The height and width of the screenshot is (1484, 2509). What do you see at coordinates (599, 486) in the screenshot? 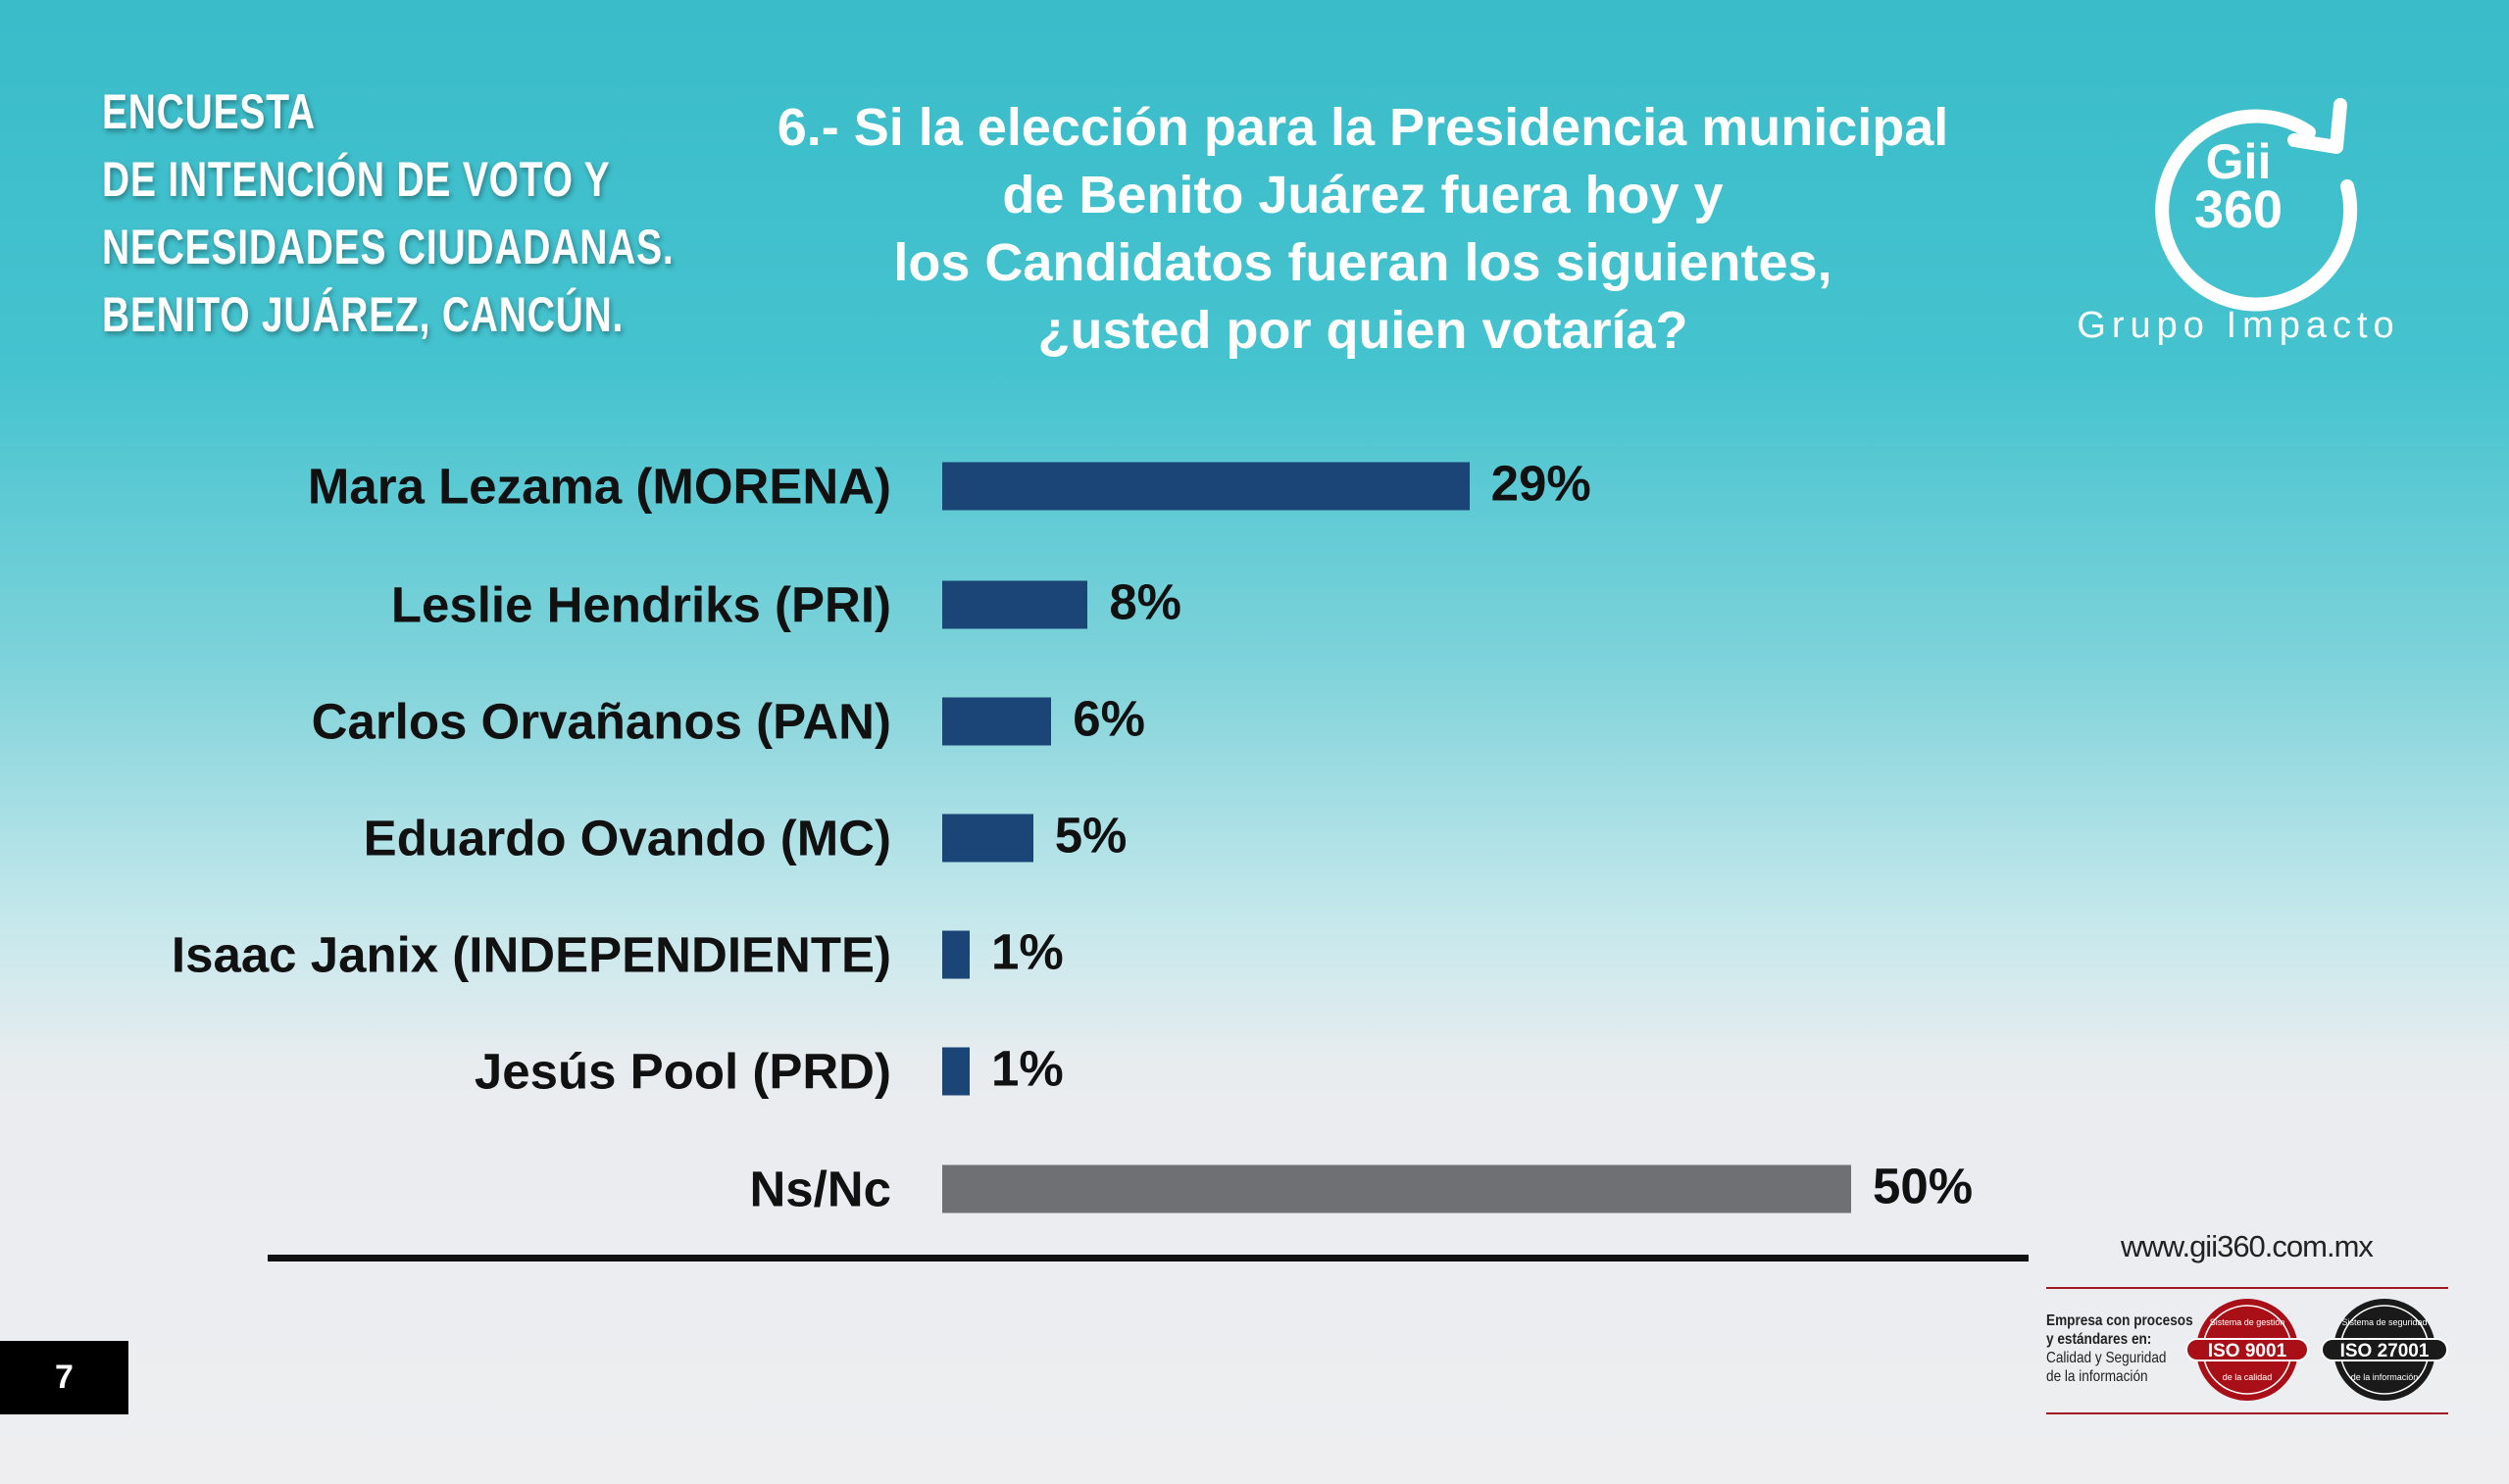
I see `category-label: Mara Lezama (MORENA)` at bounding box center [599, 486].